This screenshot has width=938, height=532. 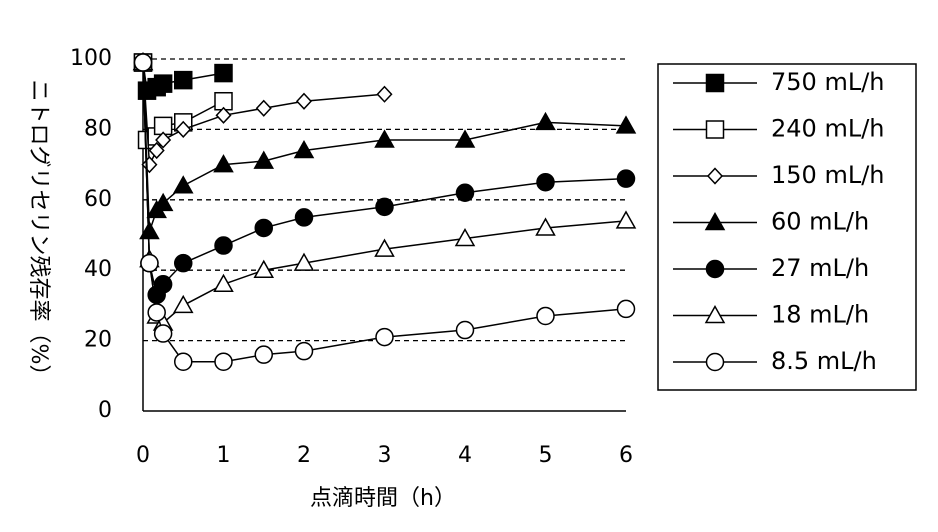 I want to click on legend-item: 150 mL/h, so click(x=778, y=175).